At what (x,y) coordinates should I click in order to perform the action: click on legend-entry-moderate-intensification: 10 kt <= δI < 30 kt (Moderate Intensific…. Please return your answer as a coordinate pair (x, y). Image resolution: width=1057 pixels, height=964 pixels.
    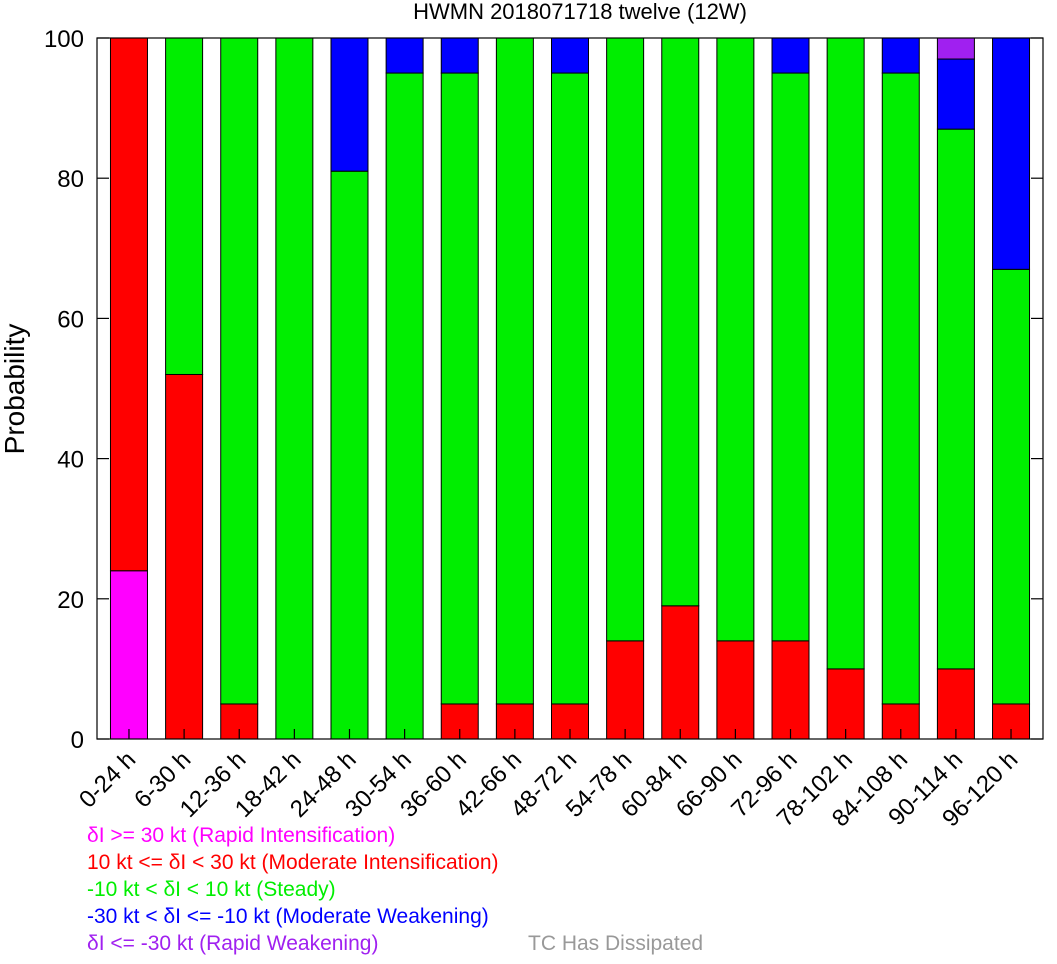
    Looking at the image, I should click on (293, 862).